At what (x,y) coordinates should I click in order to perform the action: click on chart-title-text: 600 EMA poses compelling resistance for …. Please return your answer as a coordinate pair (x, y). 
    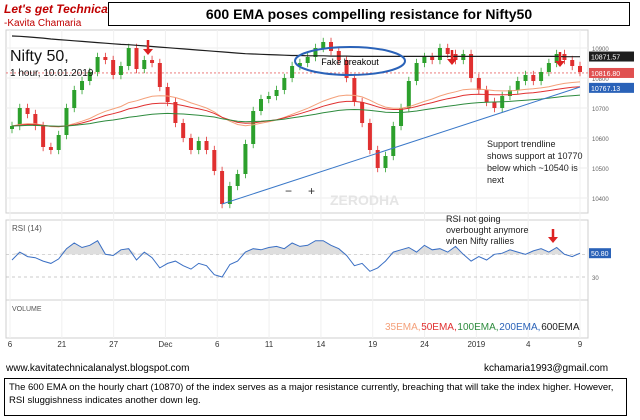
    Looking at the image, I should click on (369, 14).